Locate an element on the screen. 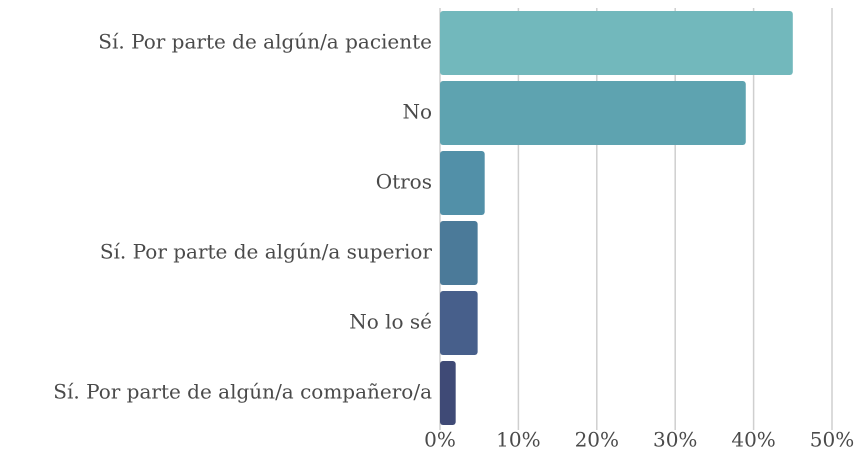 This screenshot has width=856, height=455. y-tick-label: Otros is located at coordinates (404, 182).